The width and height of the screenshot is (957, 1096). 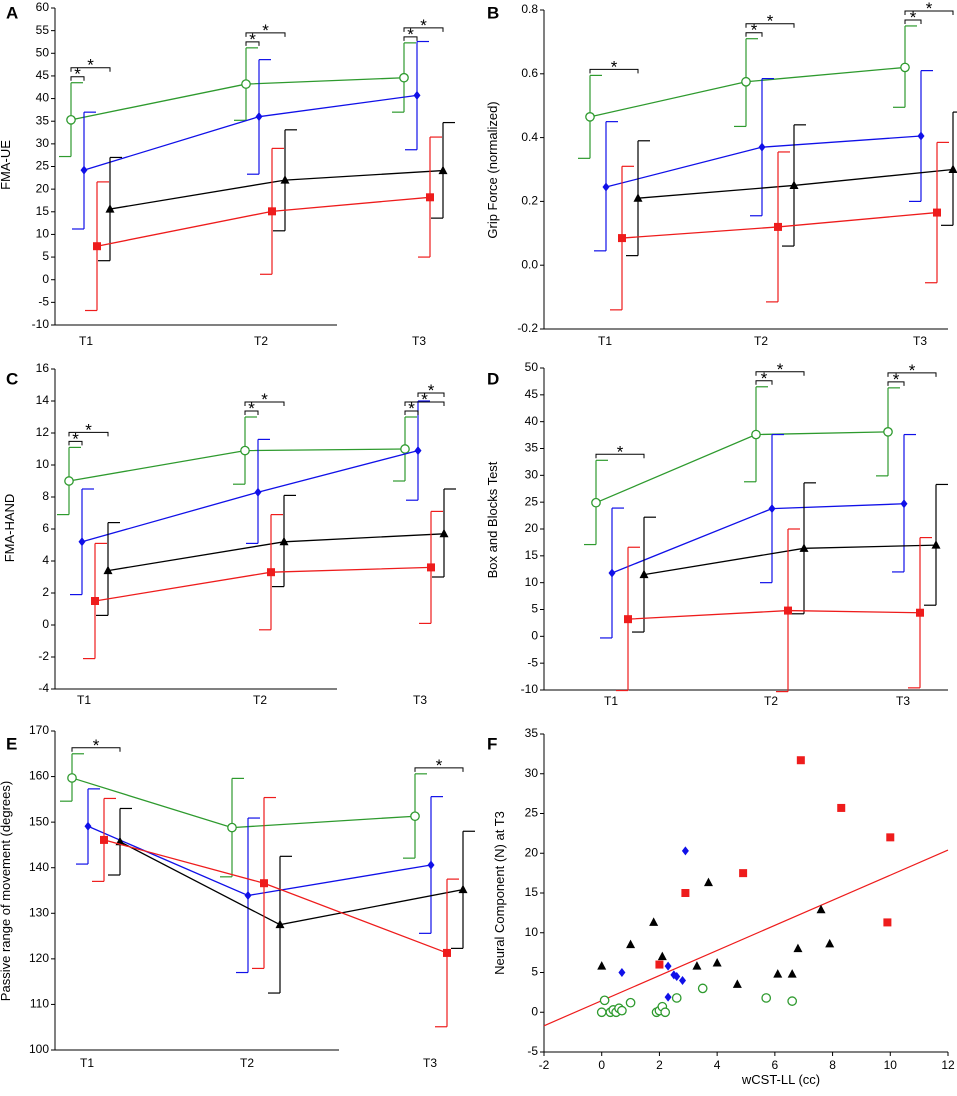 I want to click on y-tick-label: 0.2, so click(x=529, y=201).